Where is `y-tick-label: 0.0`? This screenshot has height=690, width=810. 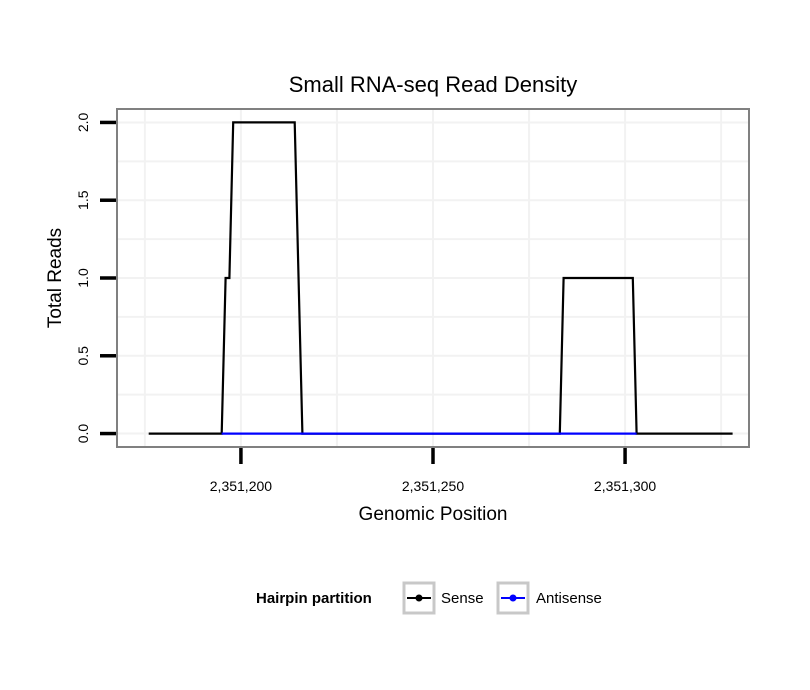
y-tick-label: 0.0 is located at coordinates (83, 434).